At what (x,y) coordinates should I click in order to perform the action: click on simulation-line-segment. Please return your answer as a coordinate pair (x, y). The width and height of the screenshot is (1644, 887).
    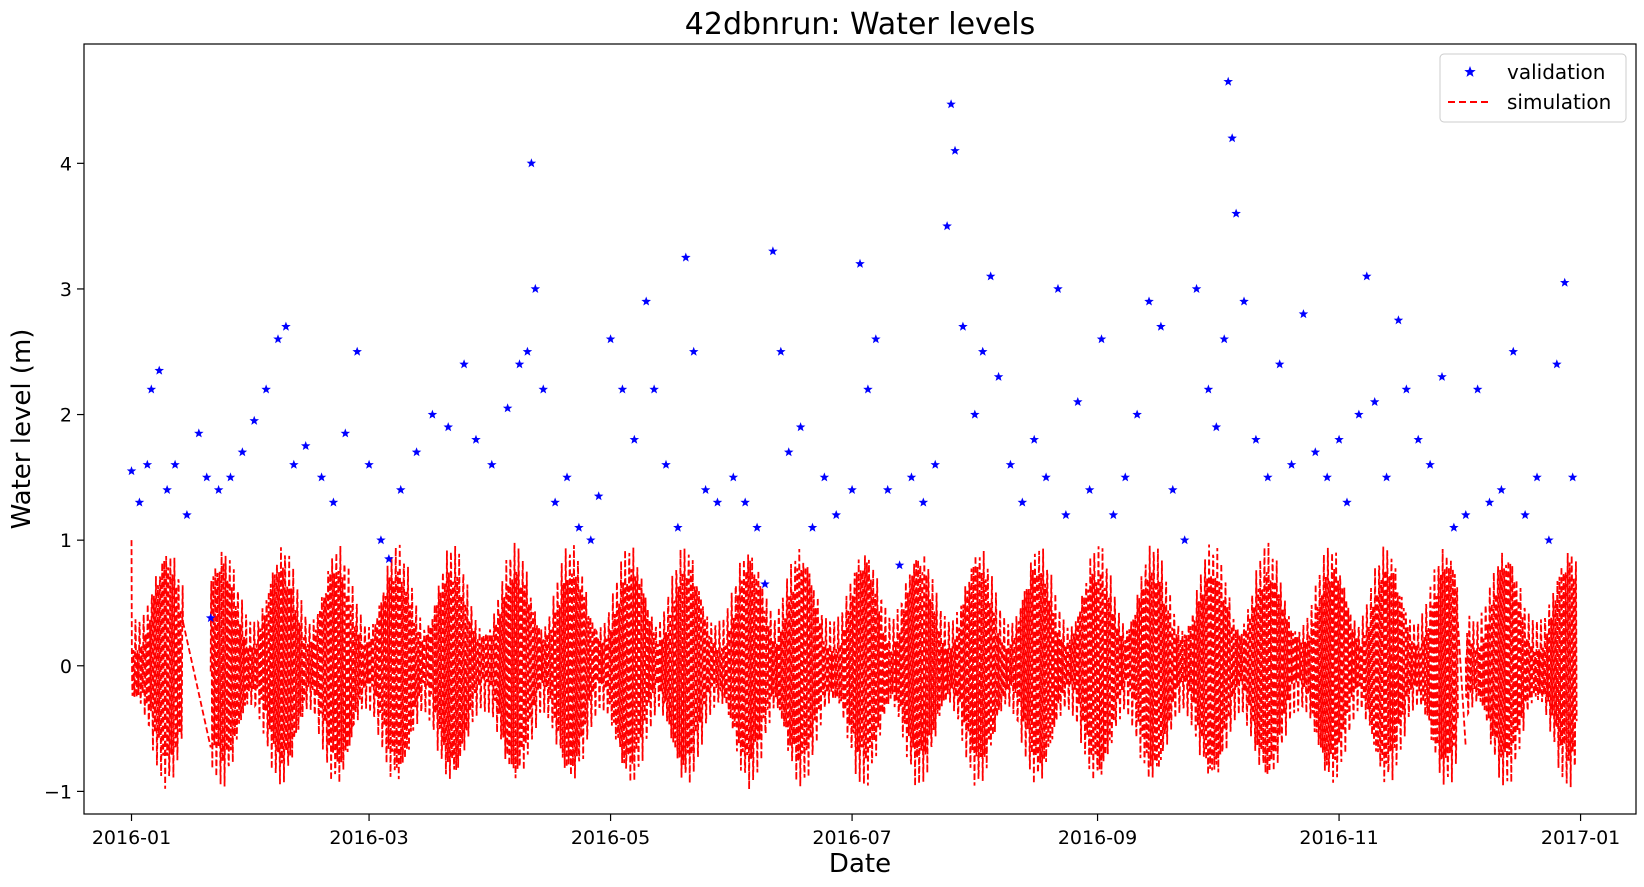
    Looking at the image, I should click on (157, 664).